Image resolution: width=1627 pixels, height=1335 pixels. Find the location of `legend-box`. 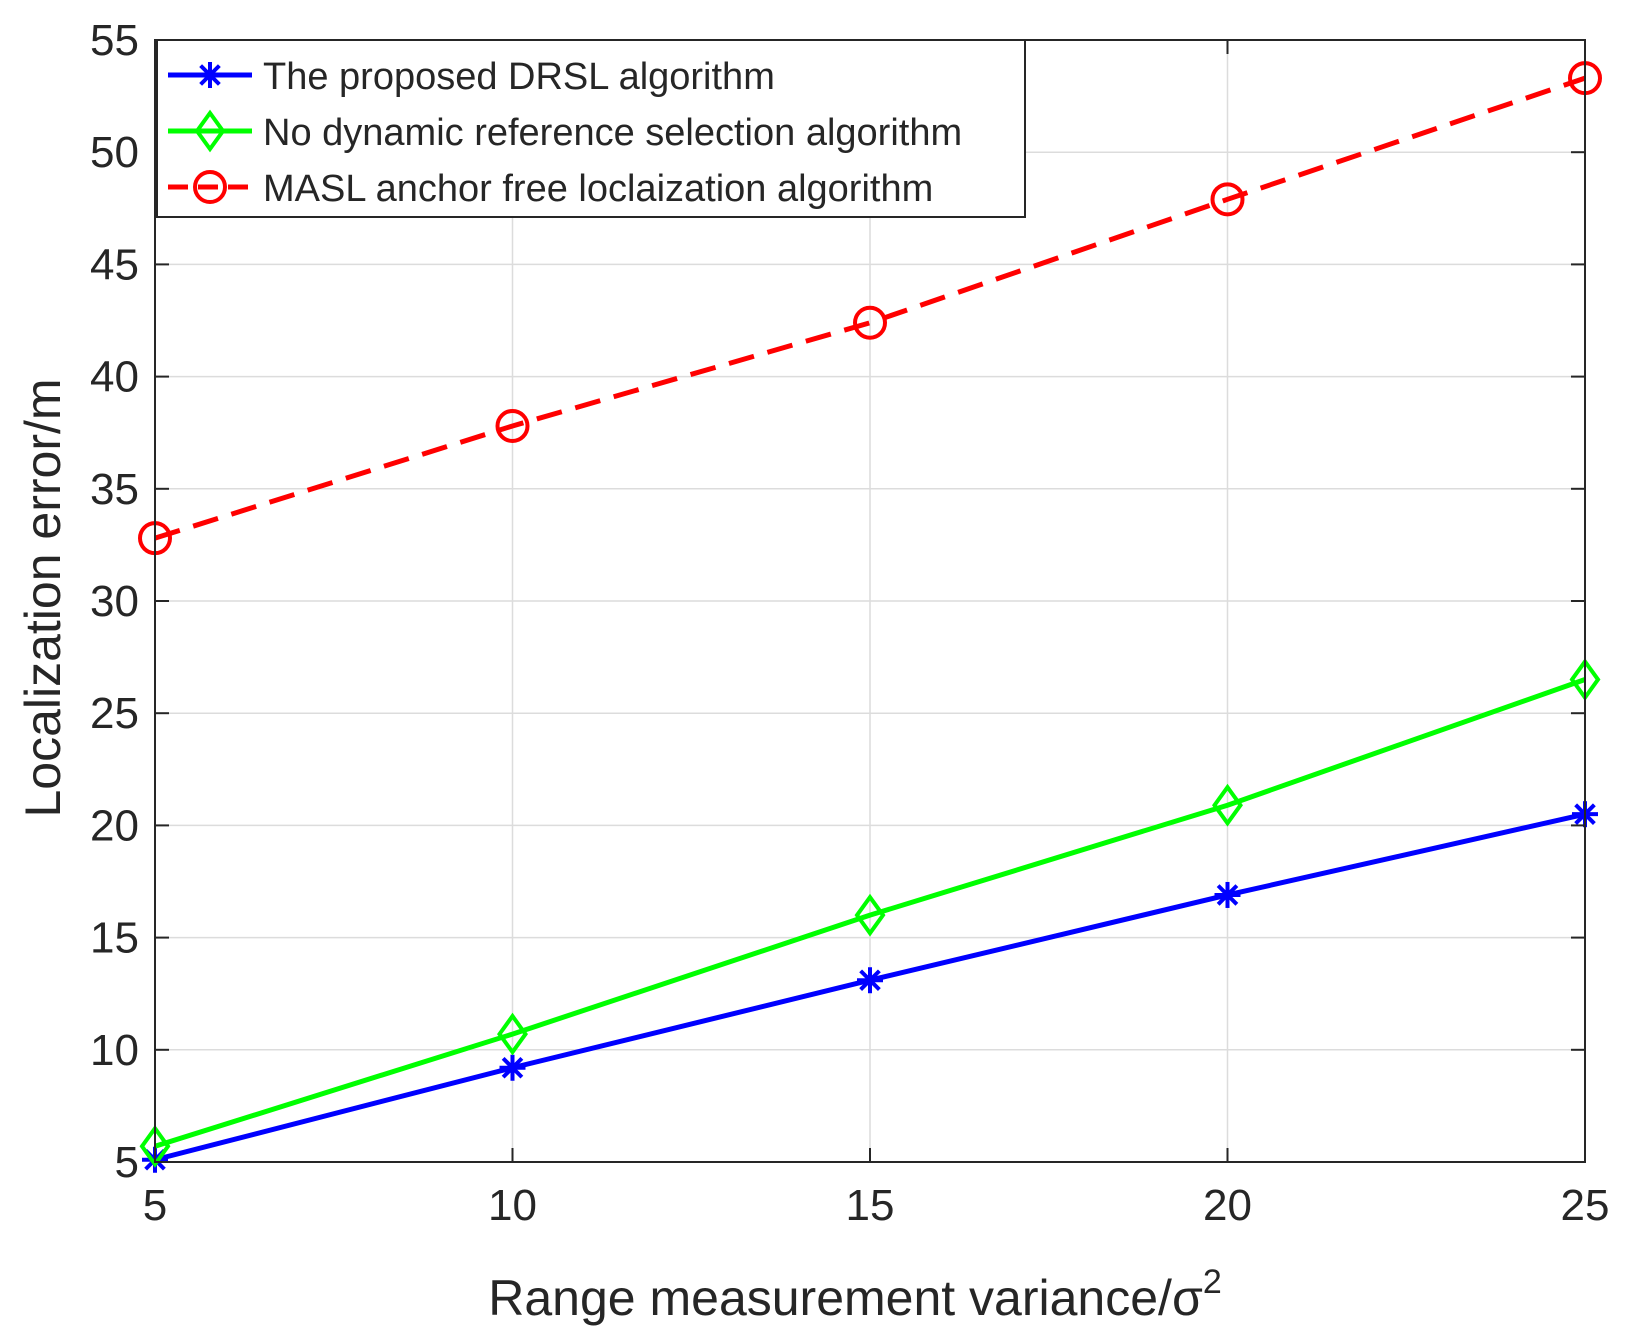

legend-box is located at coordinates (591, 128).